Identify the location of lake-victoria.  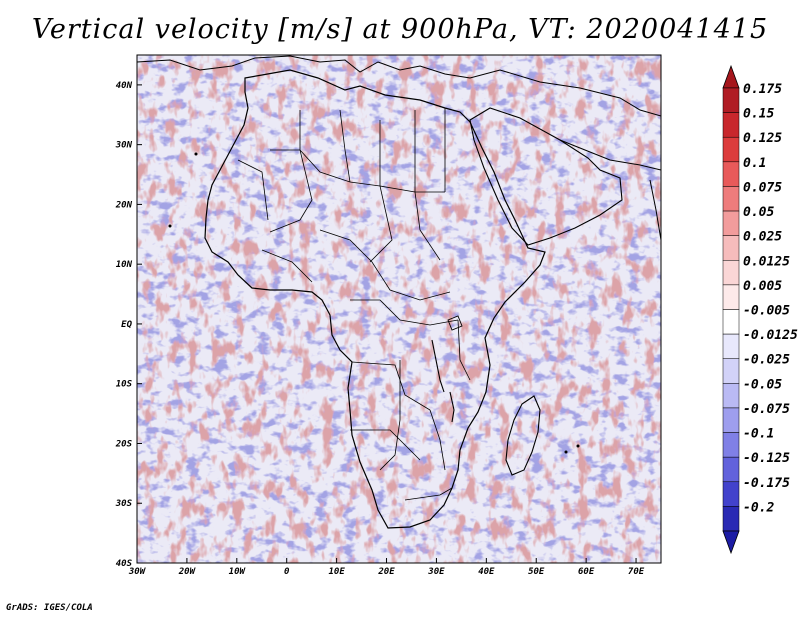
(455, 323).